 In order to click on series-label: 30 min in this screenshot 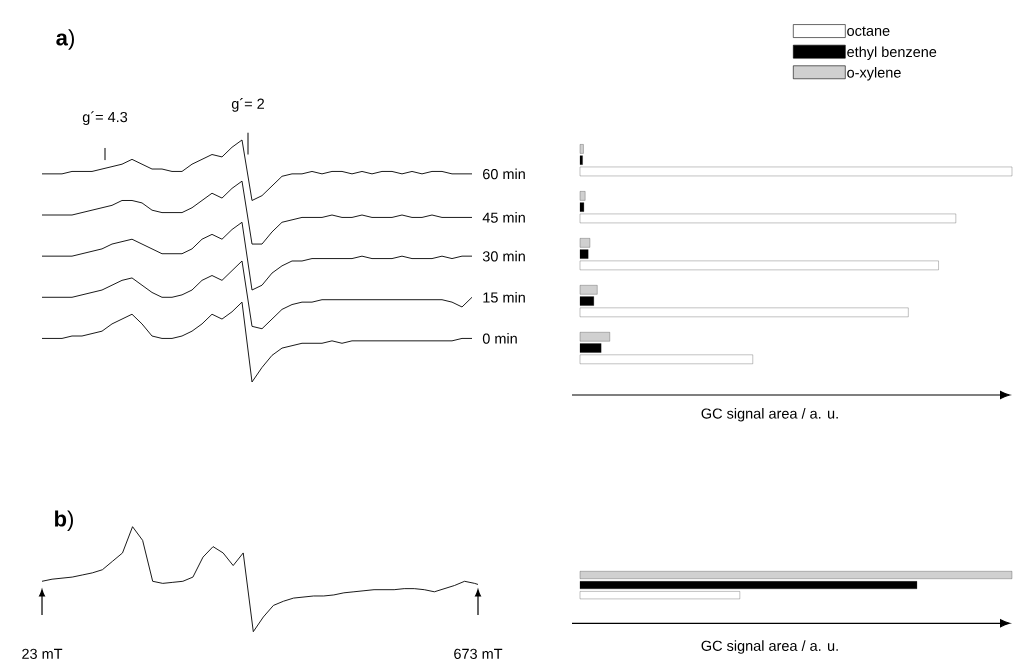, I will do `click(503, 256)`.